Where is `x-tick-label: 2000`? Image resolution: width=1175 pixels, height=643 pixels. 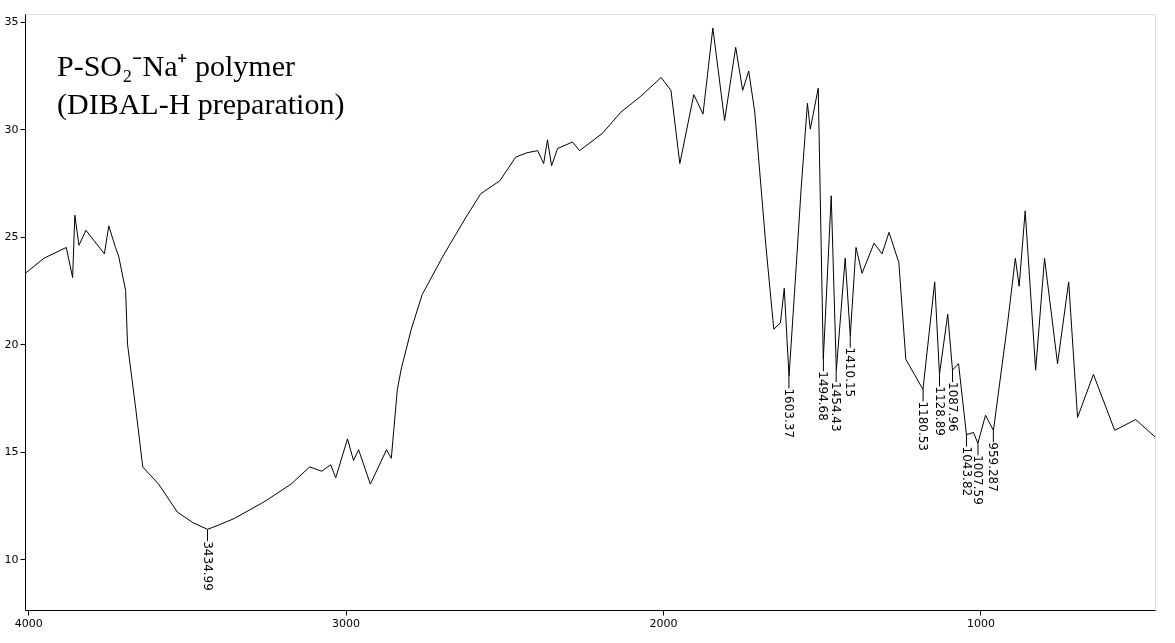 x-tick-label: 2000 is located at coordinates (663, 623).